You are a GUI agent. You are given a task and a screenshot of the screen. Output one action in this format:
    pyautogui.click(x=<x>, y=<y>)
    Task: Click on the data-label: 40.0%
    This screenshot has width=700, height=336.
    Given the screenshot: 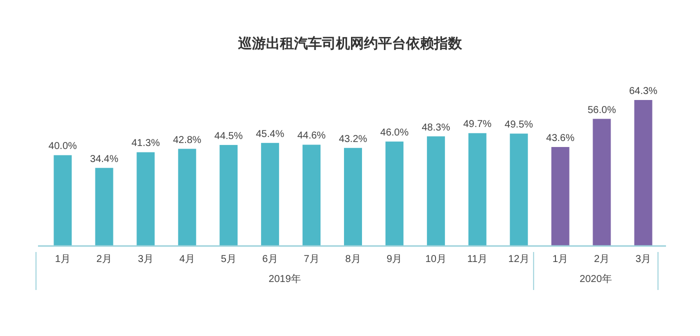 What is the action you would take?
    pyautogui.click(x=63, y=146)
    